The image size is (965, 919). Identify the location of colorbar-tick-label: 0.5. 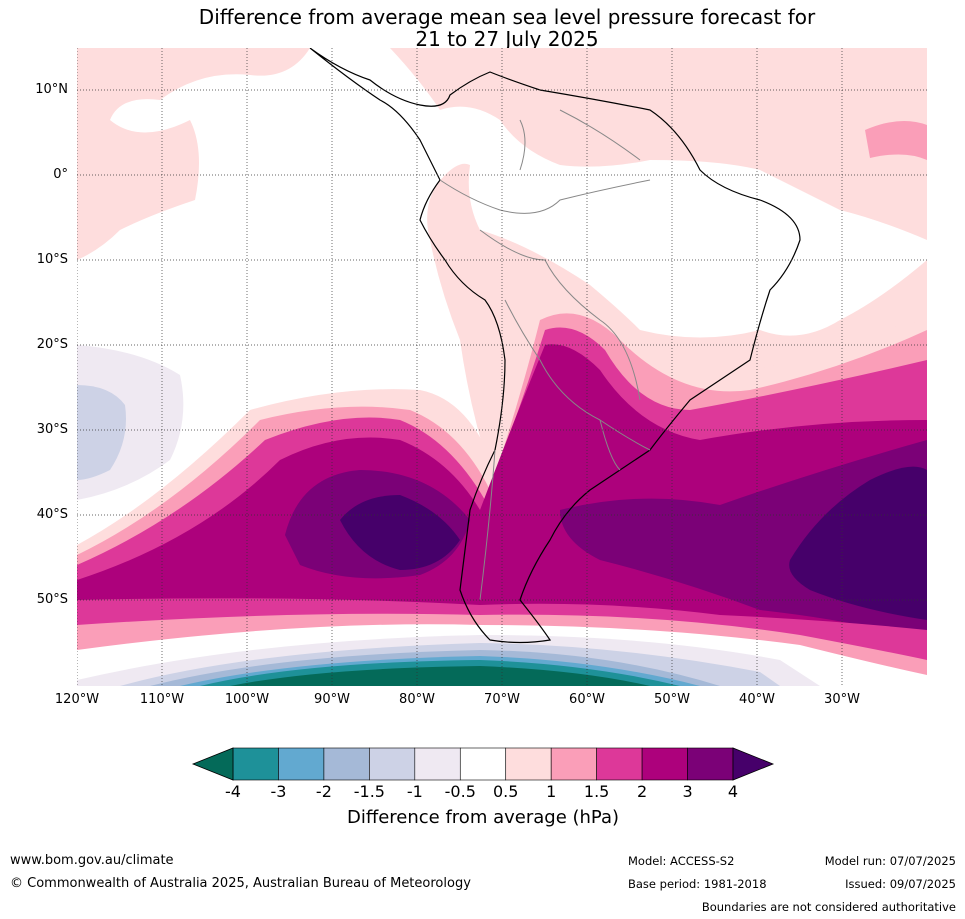
(505, 791).